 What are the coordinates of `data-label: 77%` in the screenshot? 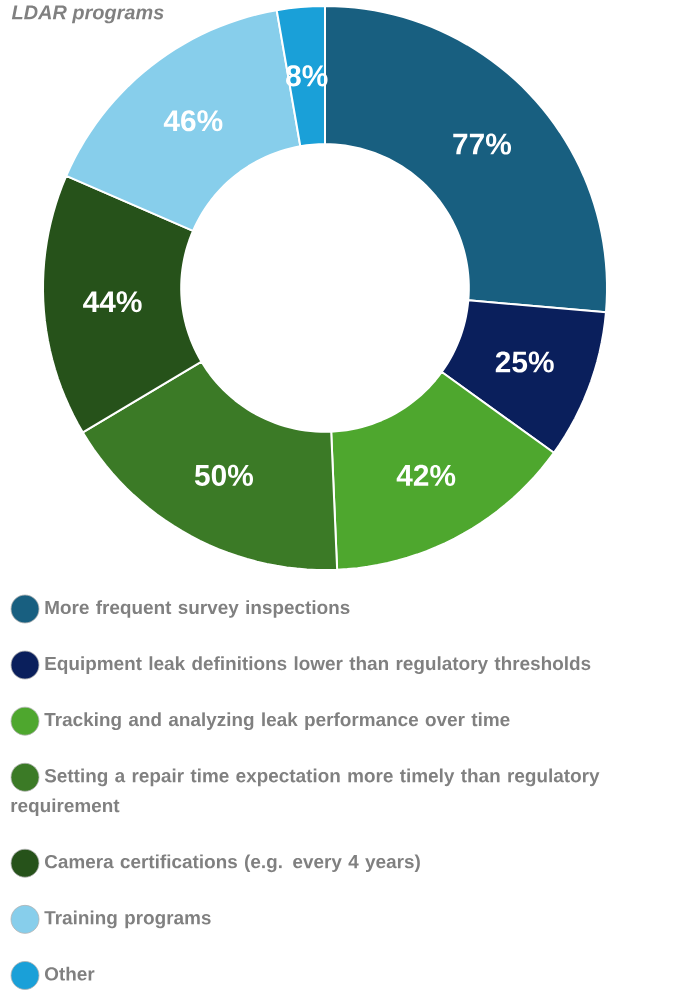 It's located at (482, 144).